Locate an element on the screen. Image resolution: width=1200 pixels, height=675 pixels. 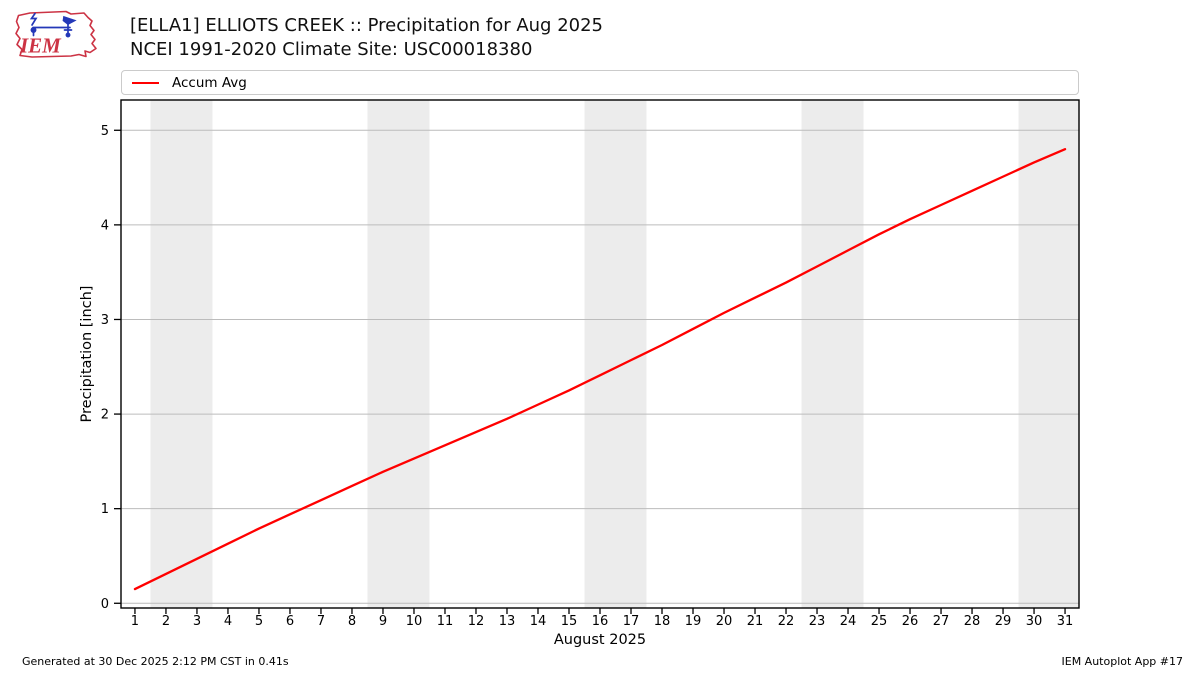
x-tick-label: 14 is located at coordinates (538, 621).